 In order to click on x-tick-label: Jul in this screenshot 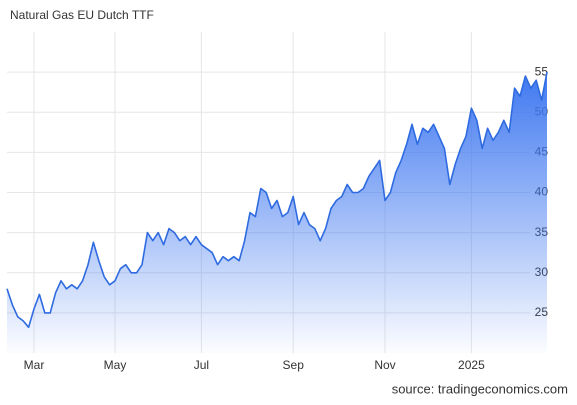, I will do `click(201, 365)`.